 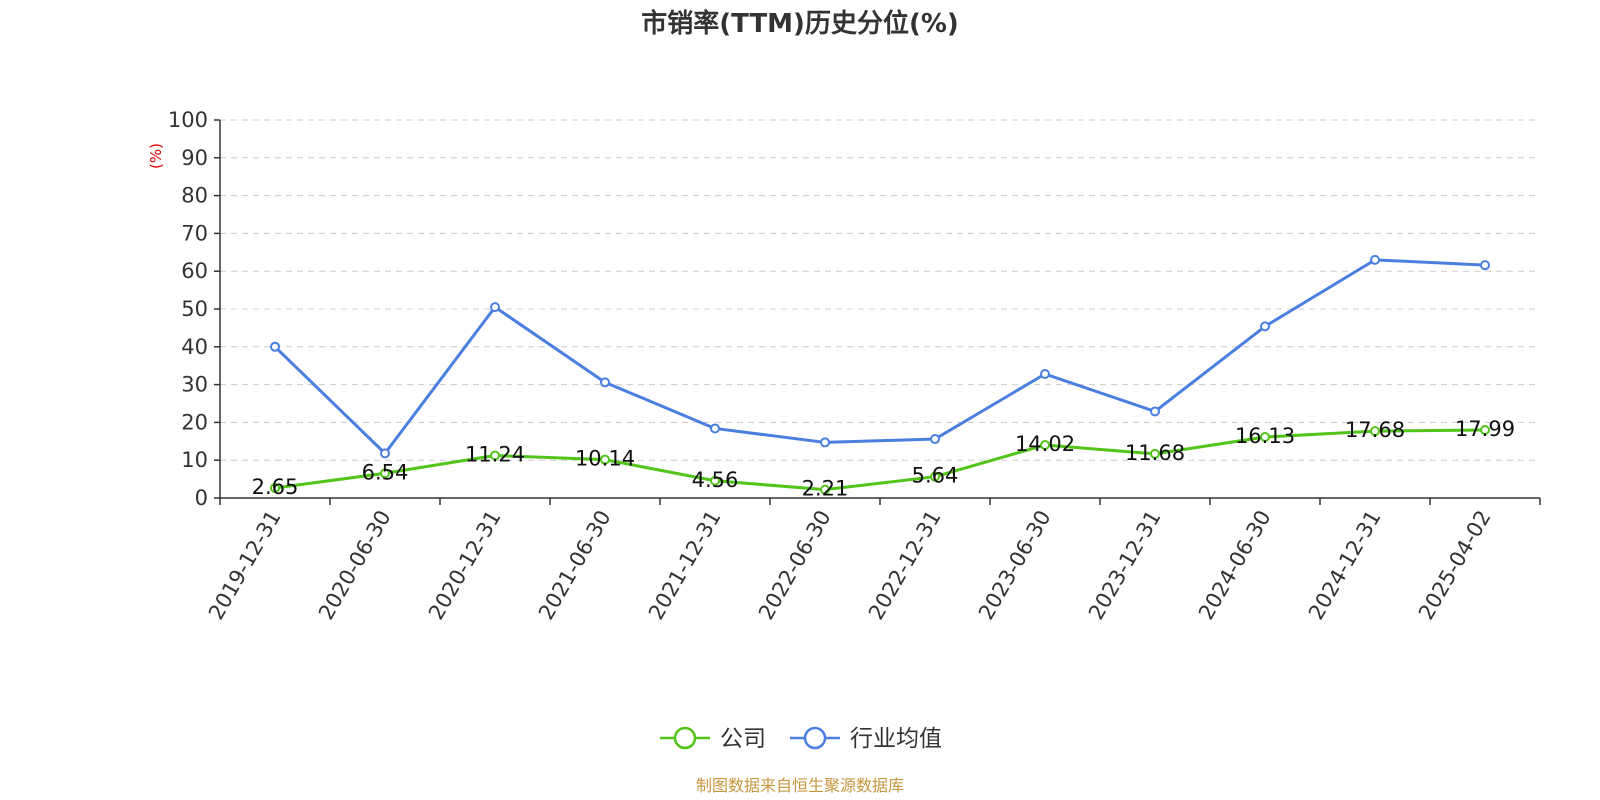 What do you see at coordinates (194, 460) in the screenshot?
I see `y-tick-label: 10` at bounding box center [194, 460].